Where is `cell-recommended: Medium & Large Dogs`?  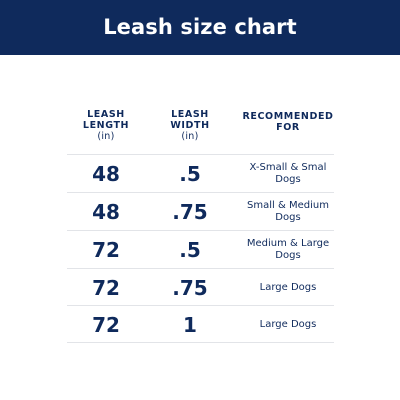 cell-recommended: Medium & Large Dogs is located at coordinates (288, 249).